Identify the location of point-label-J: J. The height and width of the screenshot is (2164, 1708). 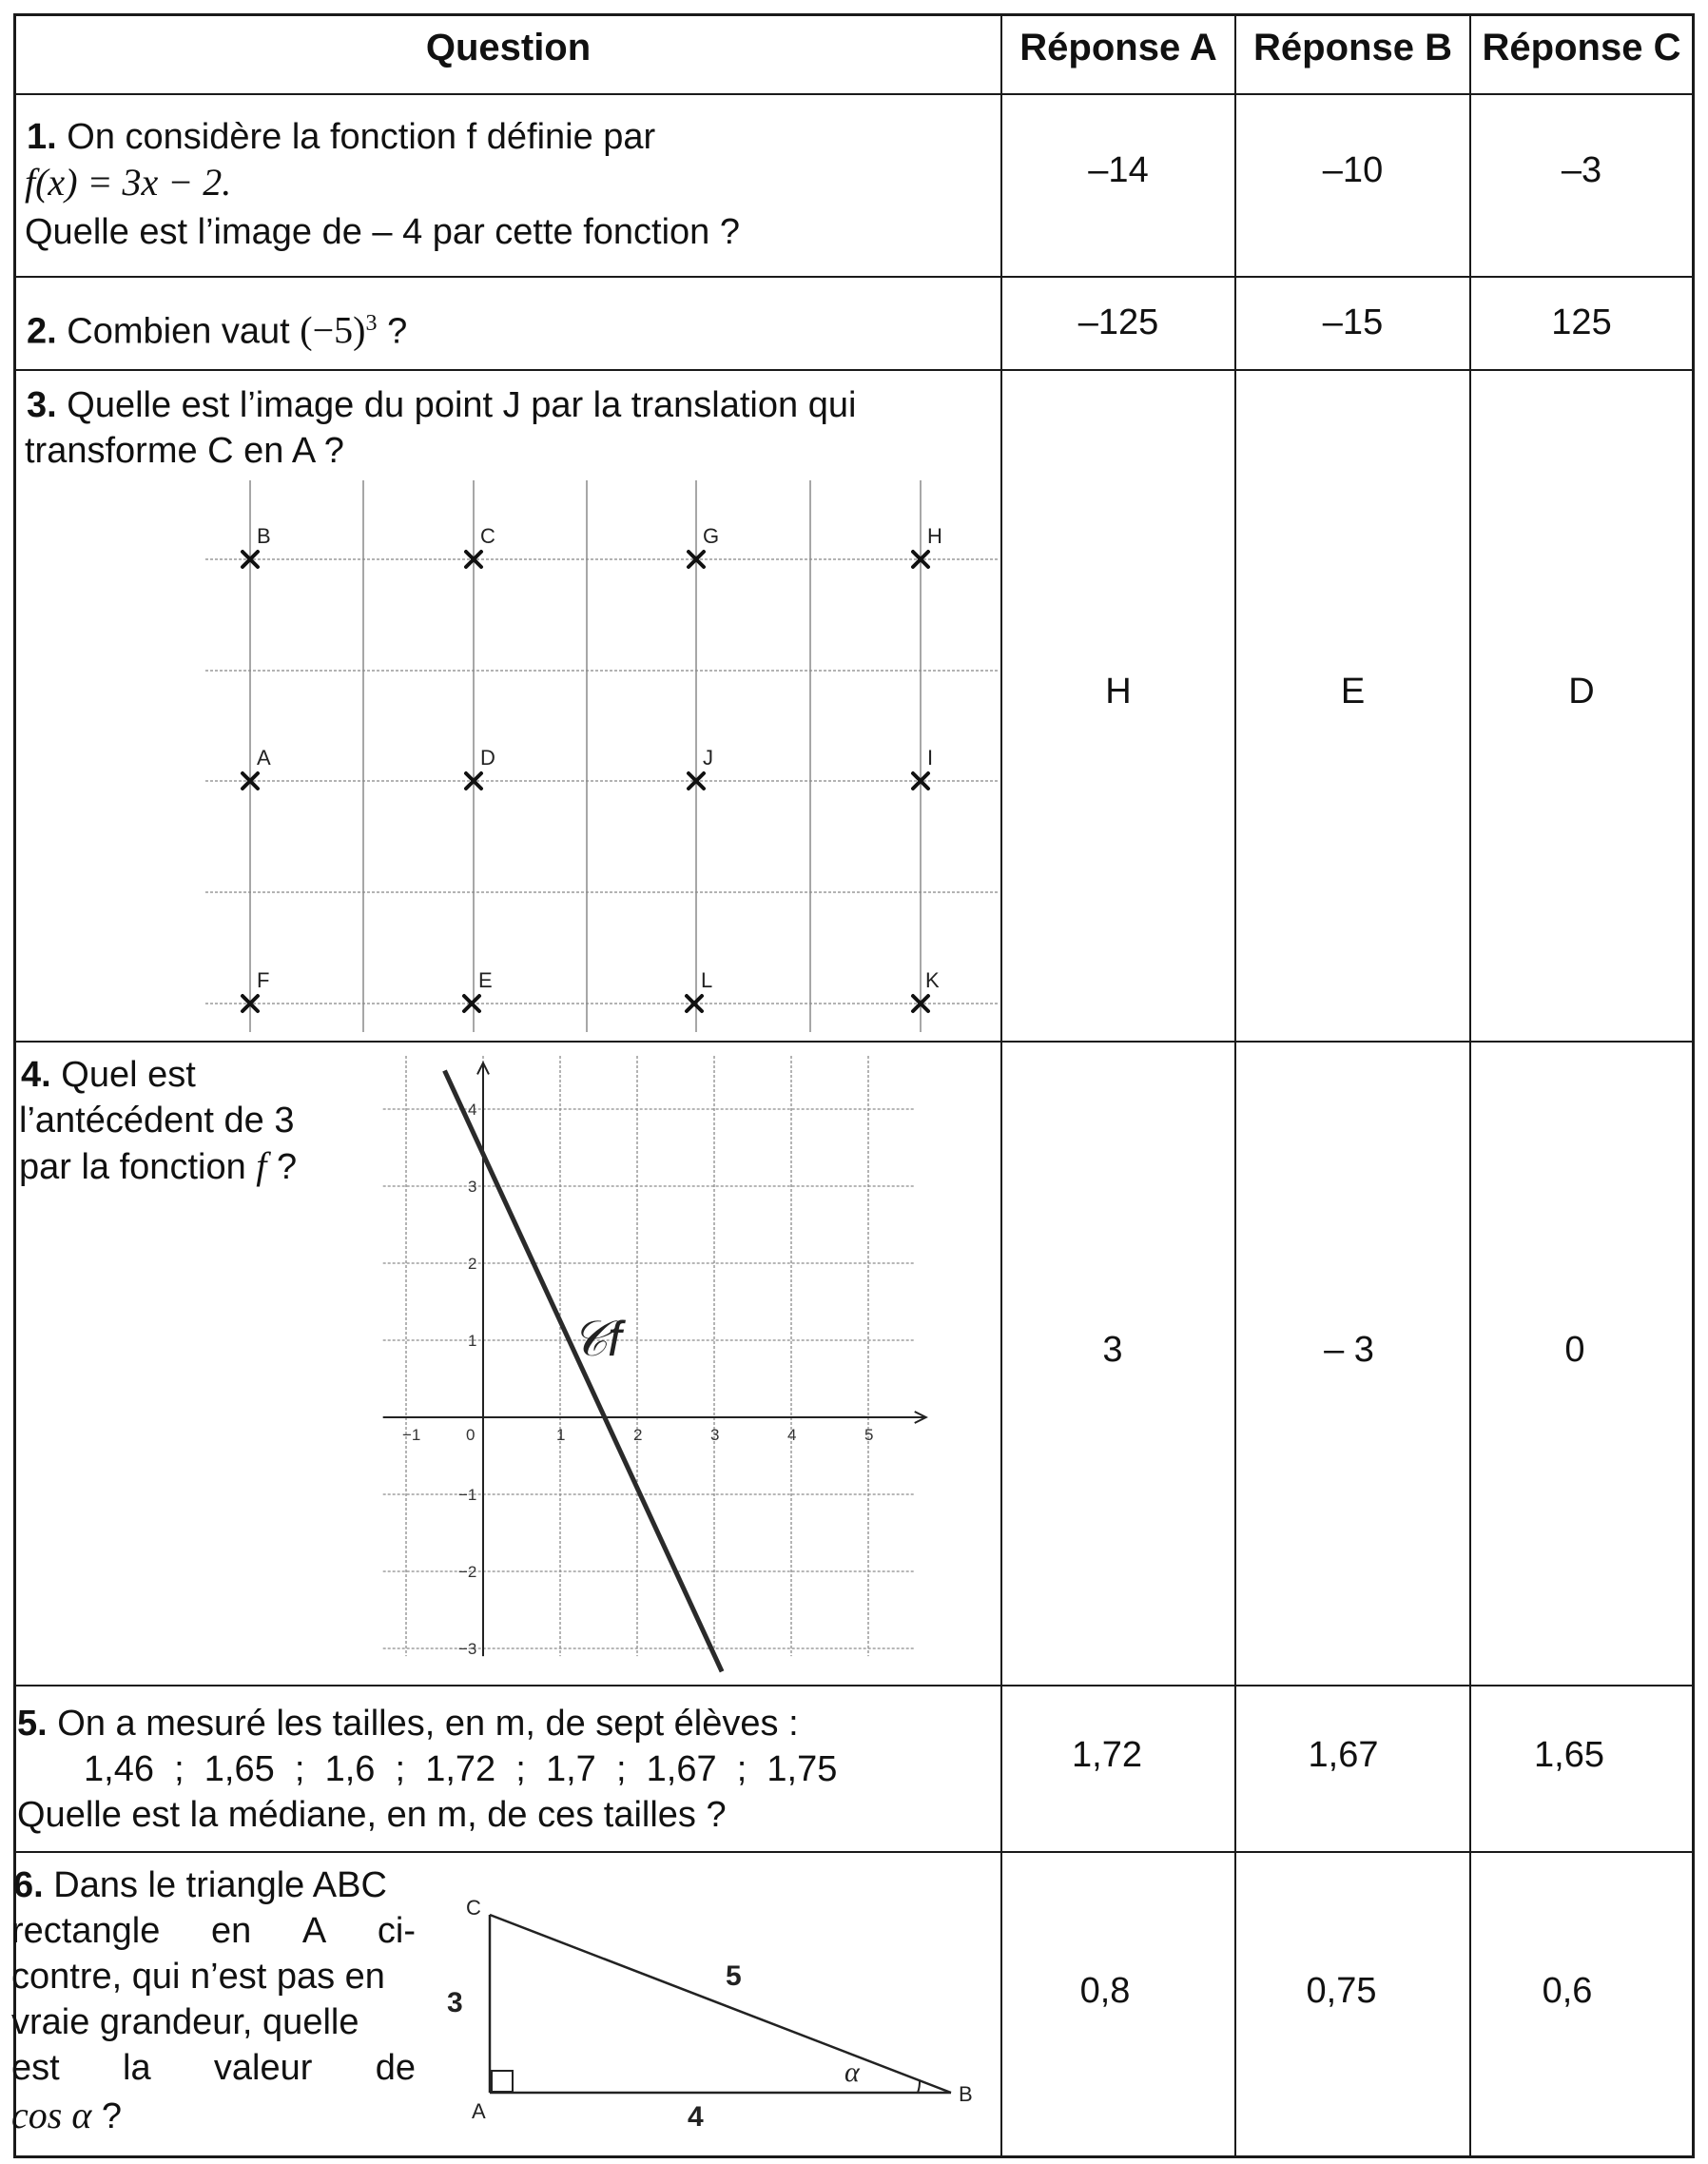
(708, 758).